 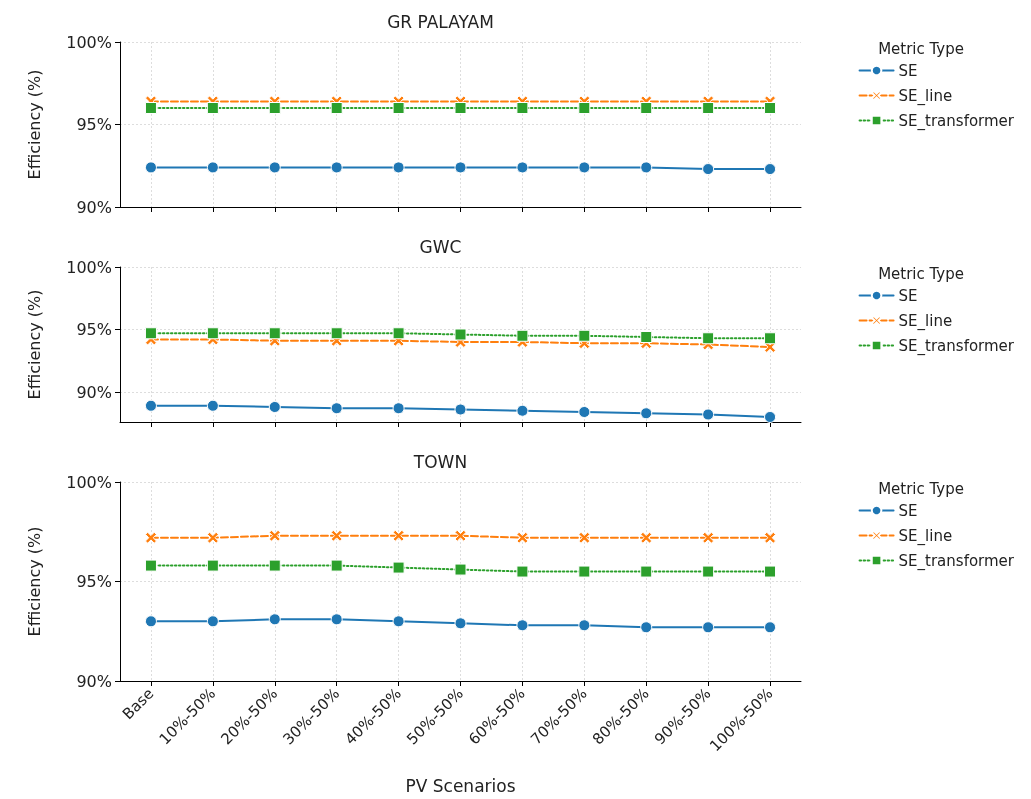 What do you see at coordinates (440, 246) in the screenshot?
I see `chart-title: GWC` at bounding box center [440, 246].